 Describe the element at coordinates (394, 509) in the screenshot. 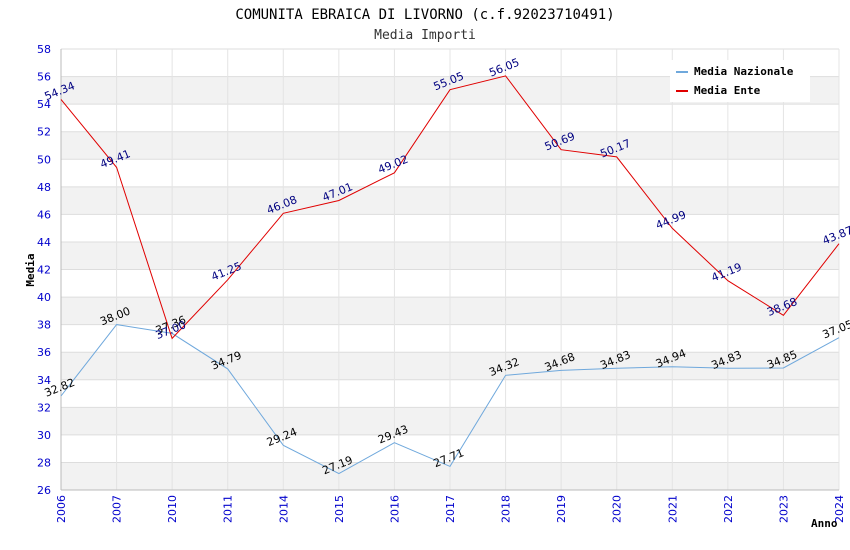

I see `x-tick-label: 2016` at that location.